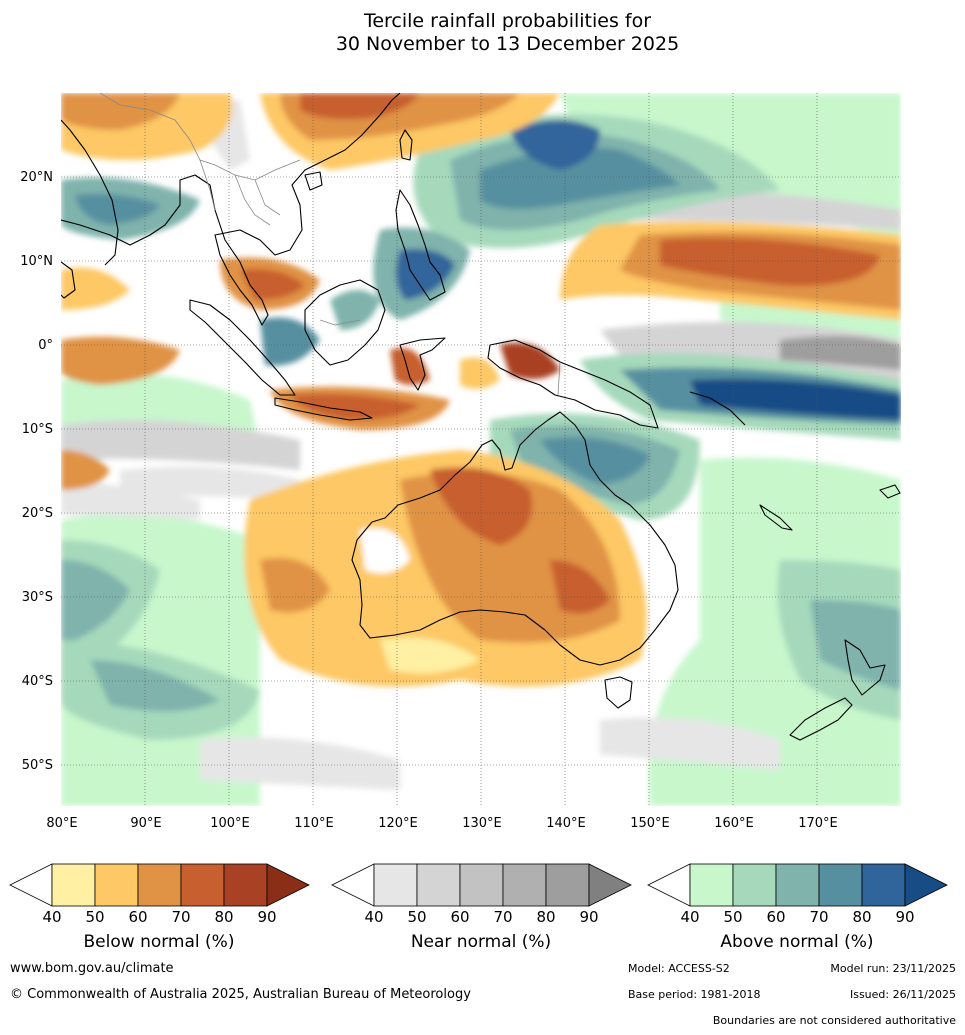  Describe the element at coordinates (37, 513) in the screenshot. I see `lat-label: 20°S` at that location.